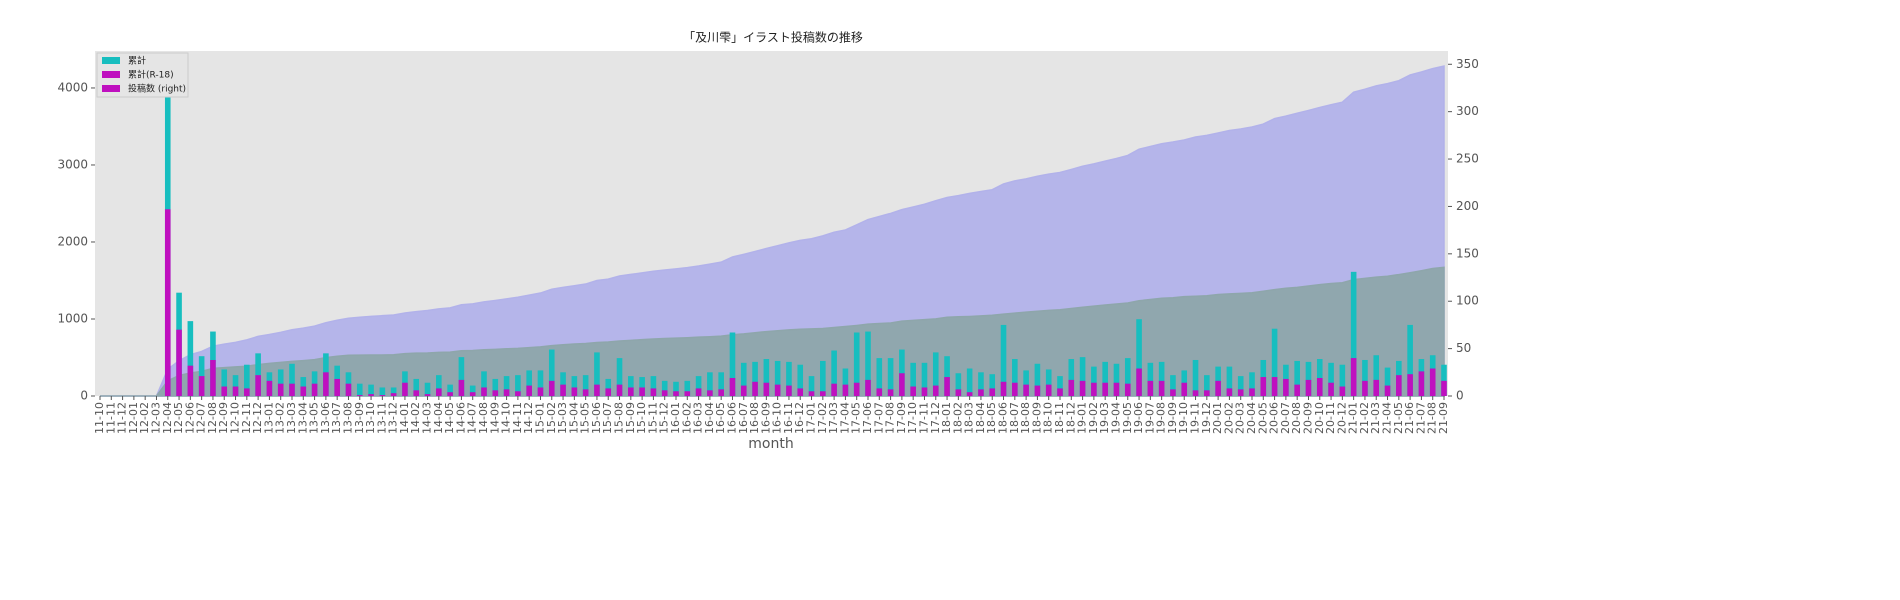 Image resolution: width=1900 pixels, height=600 pixels. I want to click on x-tick-label: 20-11, so click(1330, 418).